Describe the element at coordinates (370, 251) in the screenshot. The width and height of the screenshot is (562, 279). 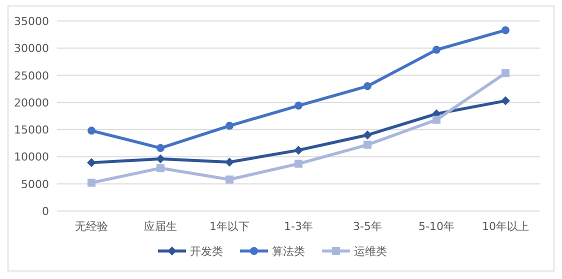
I see `legend-label: 运维类` at that location.